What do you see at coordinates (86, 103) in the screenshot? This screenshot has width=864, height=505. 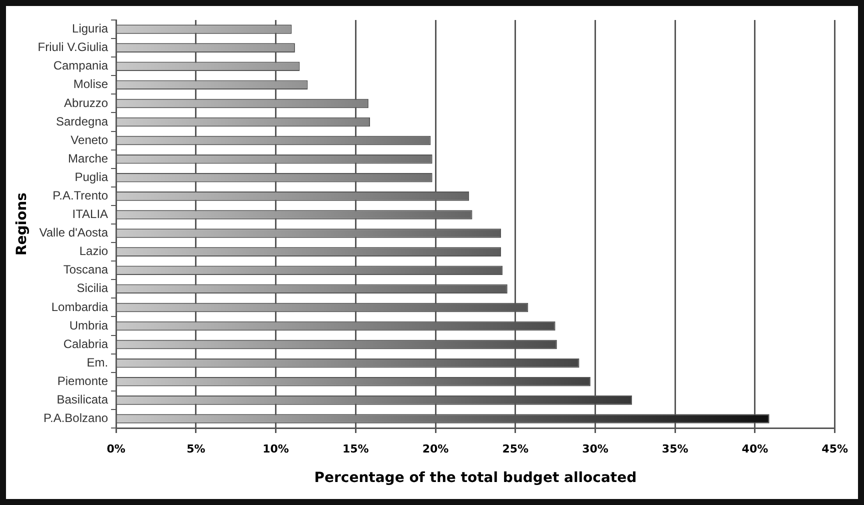 I see `y-tick-label: Abruzzo` at bounding box center [86, 103].